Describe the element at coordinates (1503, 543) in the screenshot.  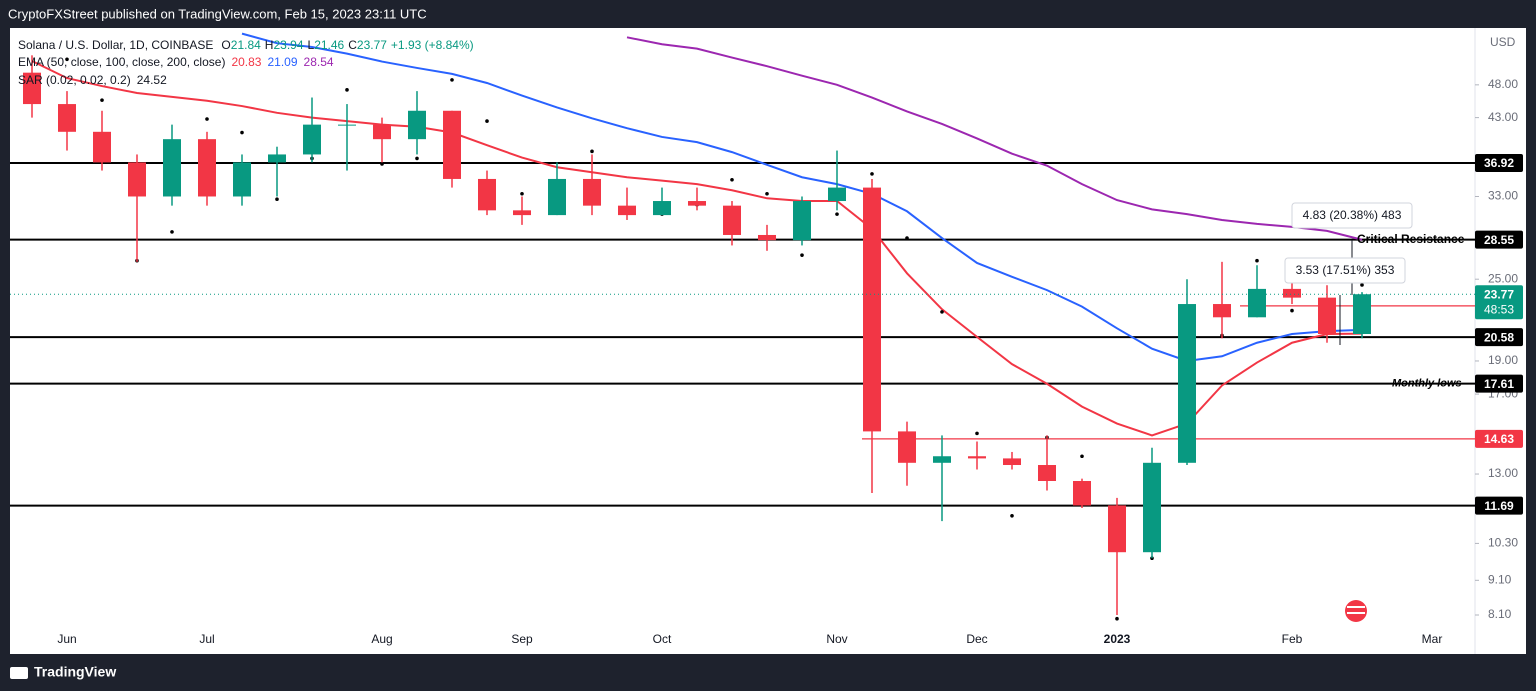
I see `y-tick-label: 10.30` at that location.